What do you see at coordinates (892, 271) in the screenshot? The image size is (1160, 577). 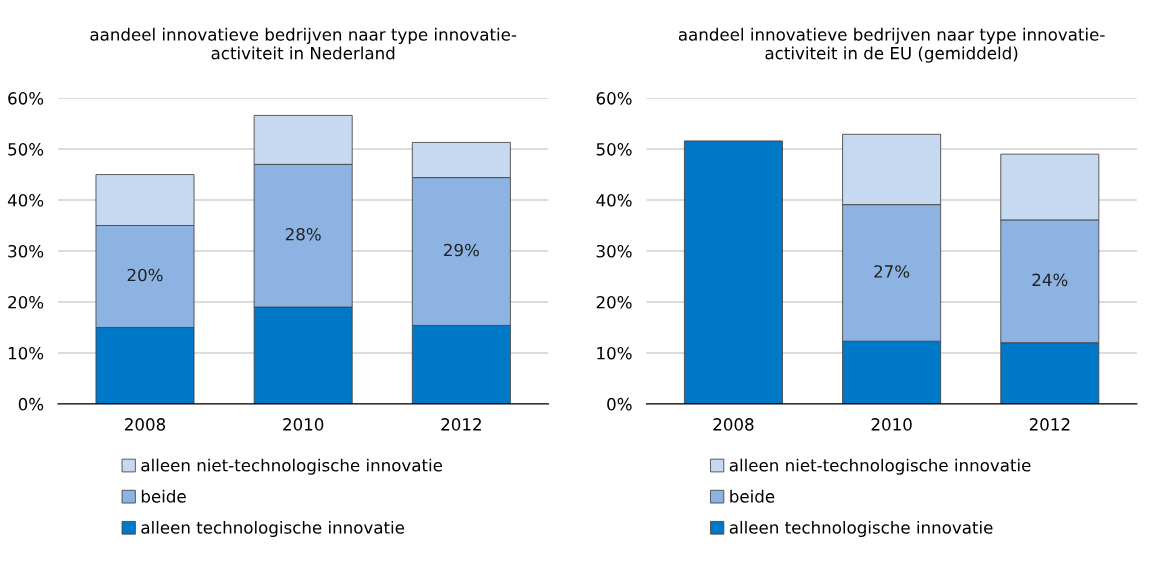 I see `data-label: 27%` at bounding box center [892, 271].